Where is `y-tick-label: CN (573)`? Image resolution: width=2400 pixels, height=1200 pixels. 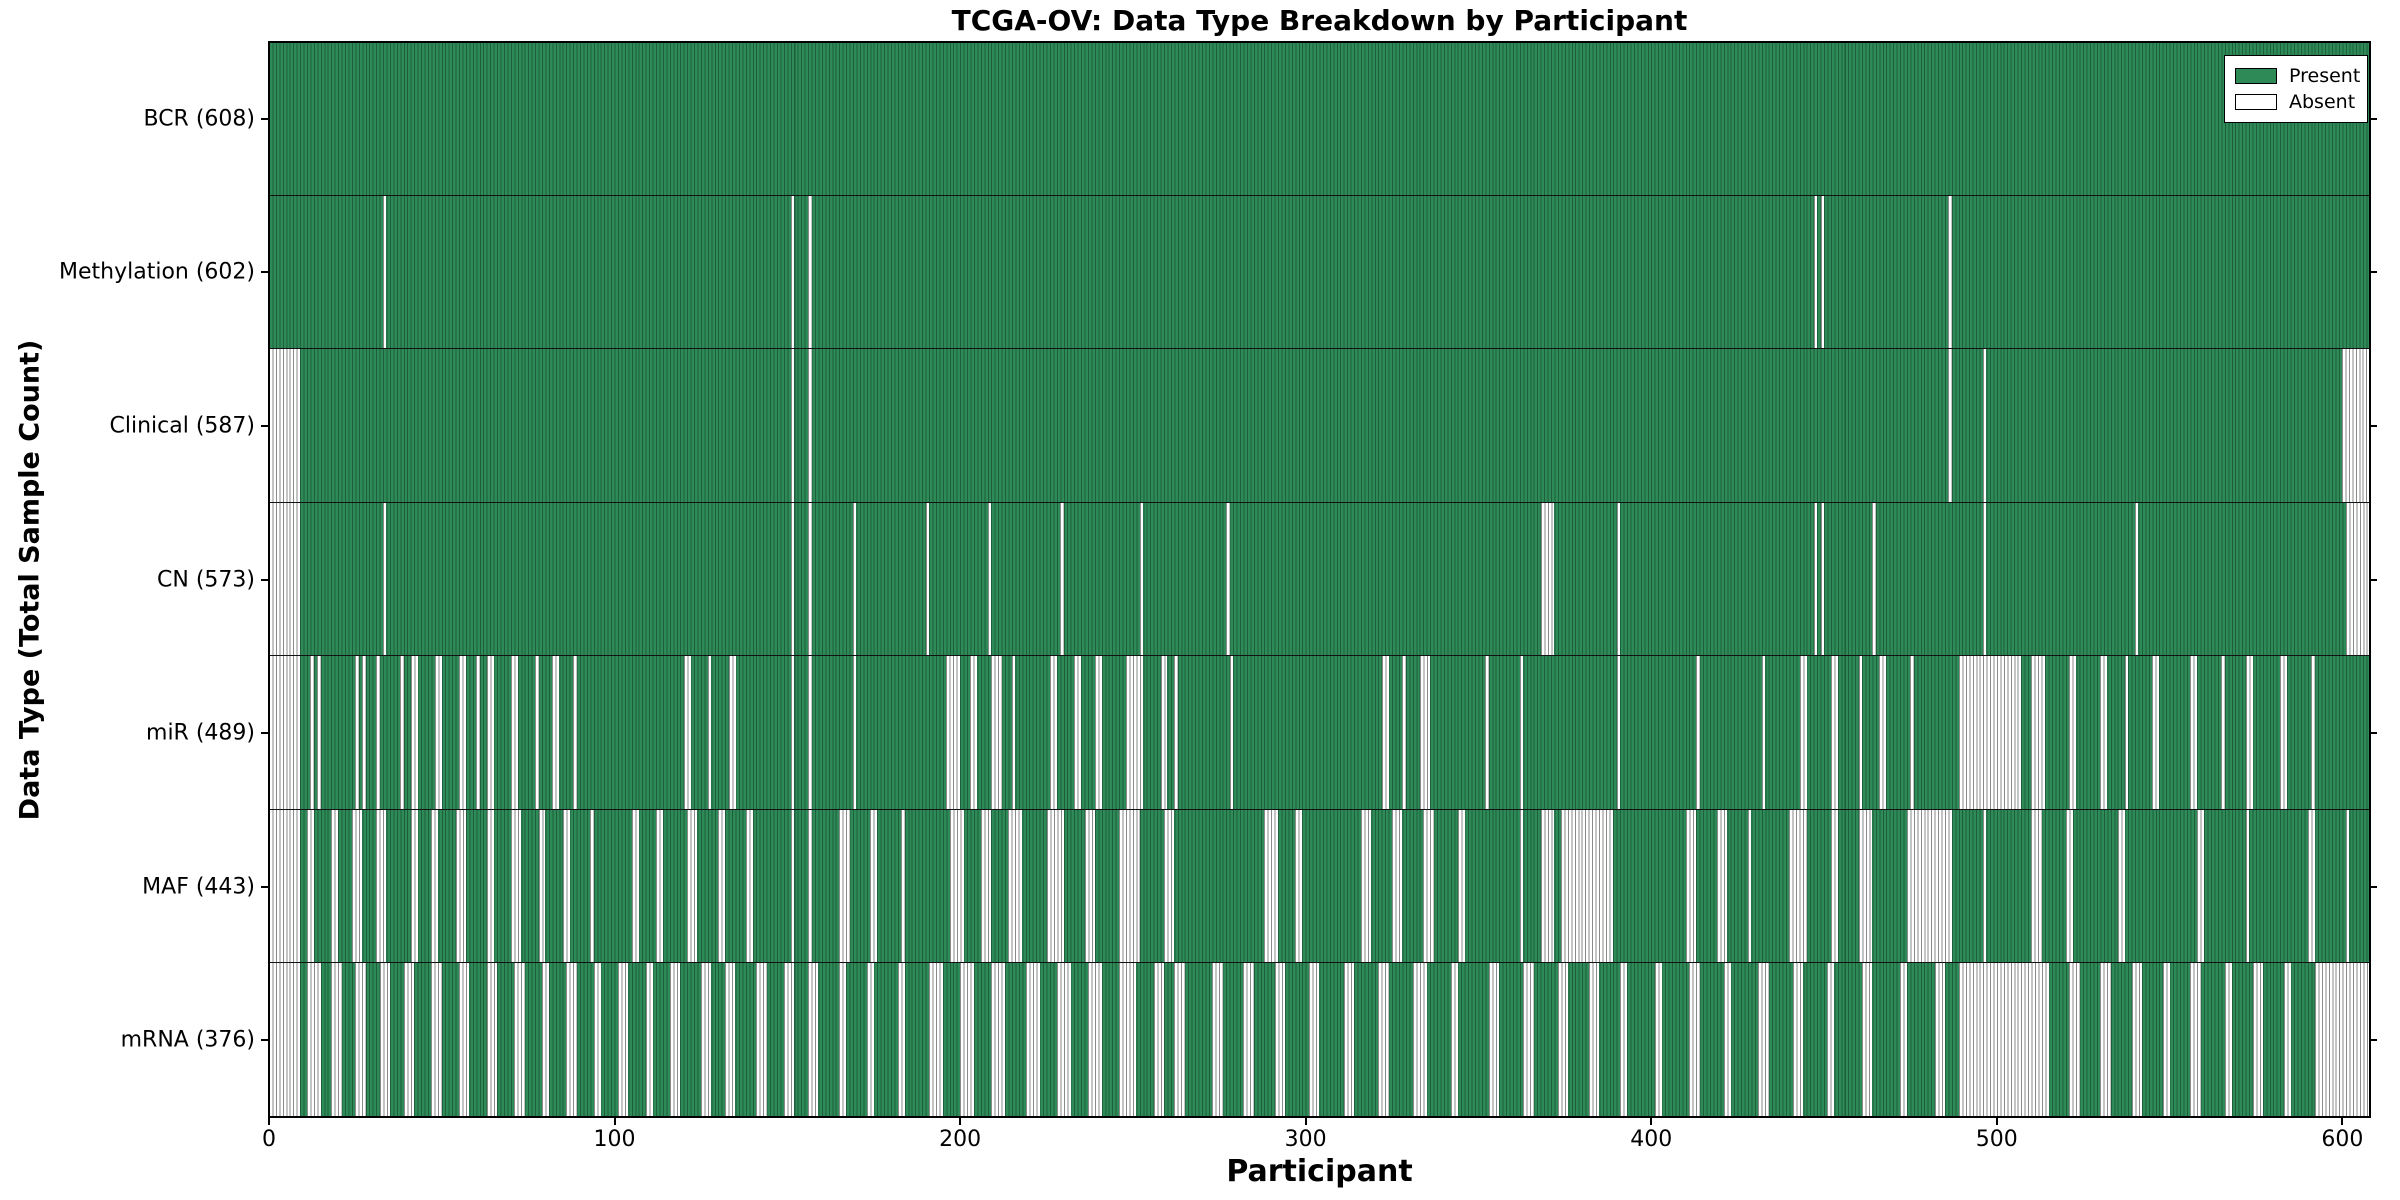
y-tick-label: CN (573) is located at coordinates (206, 579).